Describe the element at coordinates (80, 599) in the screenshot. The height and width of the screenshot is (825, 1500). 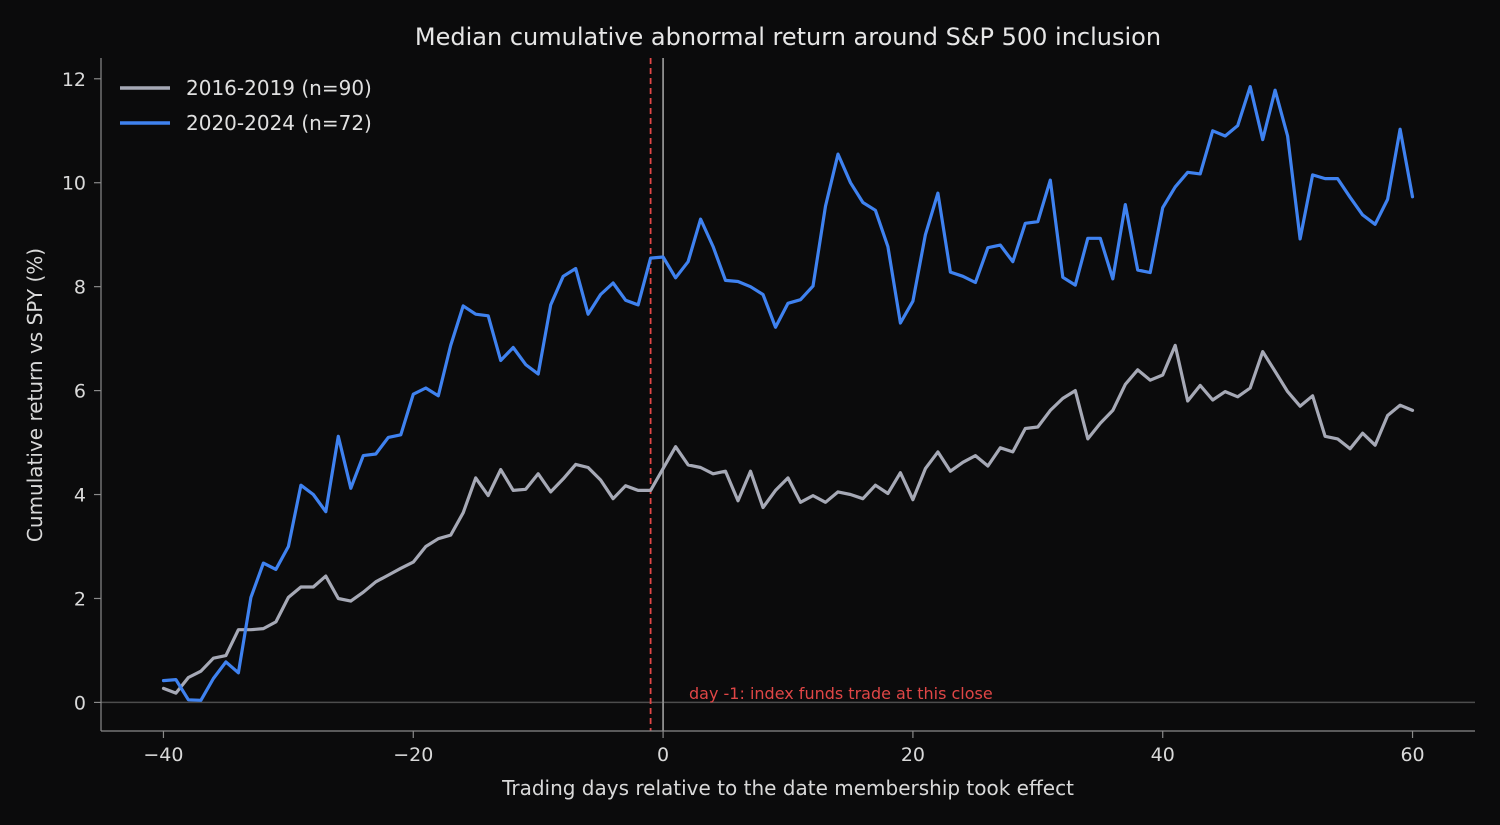
I see `y-tick-label: 2` at that location.